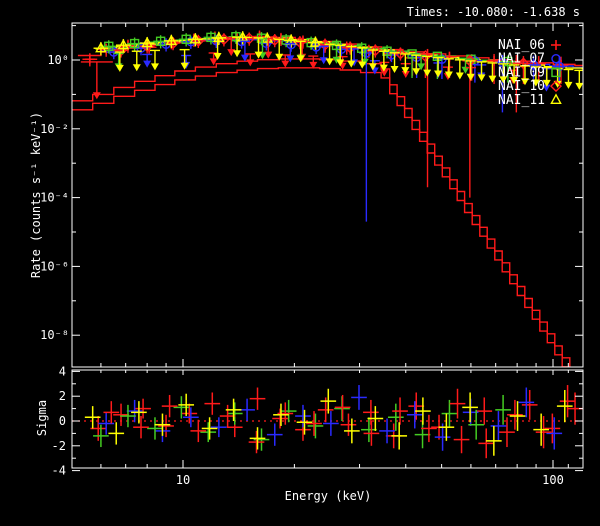 The height and width of the screenshot is (526, 600). Describe the element at coordinates (54, 266) in the screenshot. I see `rate-tick-label: 10⁻⁶` at that location.